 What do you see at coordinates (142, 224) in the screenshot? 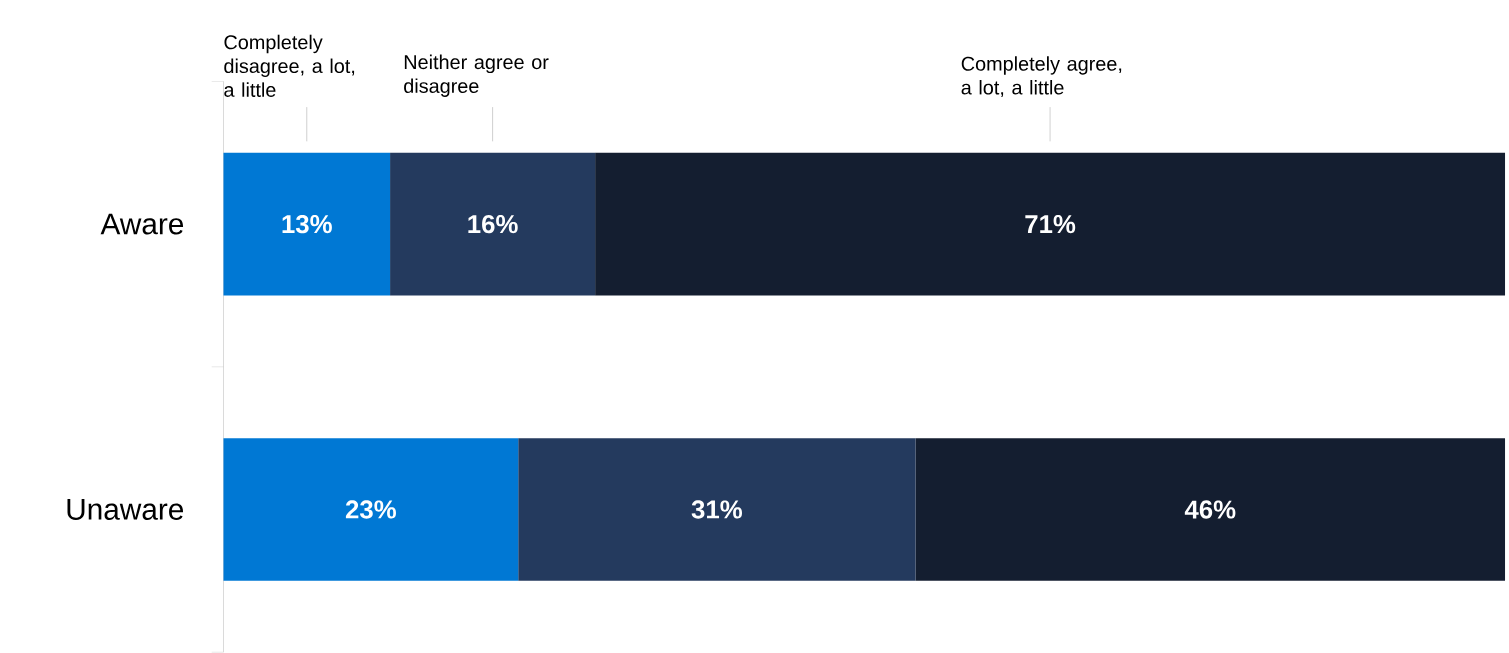
I see `y-tick-label: Aware` at bounding box center [142, 224].